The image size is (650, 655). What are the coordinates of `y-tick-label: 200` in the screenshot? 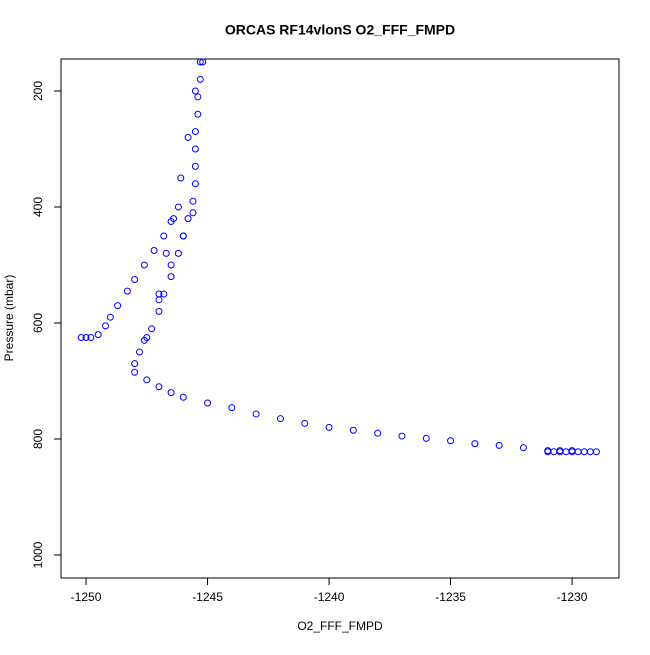 It's located at (38, 91).